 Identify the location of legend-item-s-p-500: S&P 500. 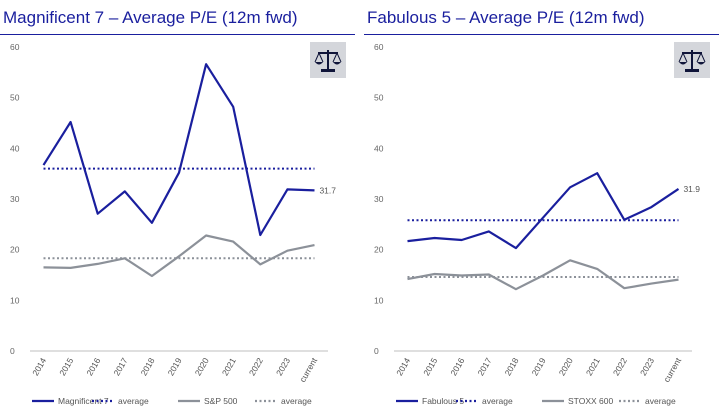
(208, 401).